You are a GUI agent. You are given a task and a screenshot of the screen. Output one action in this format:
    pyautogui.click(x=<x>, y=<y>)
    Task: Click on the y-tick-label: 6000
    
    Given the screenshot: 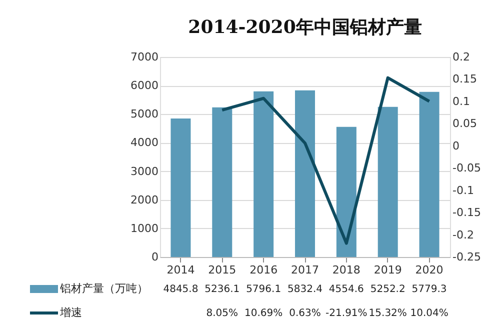 What is the action you would take?
    pyautogui.click(x=144, y=85)
    